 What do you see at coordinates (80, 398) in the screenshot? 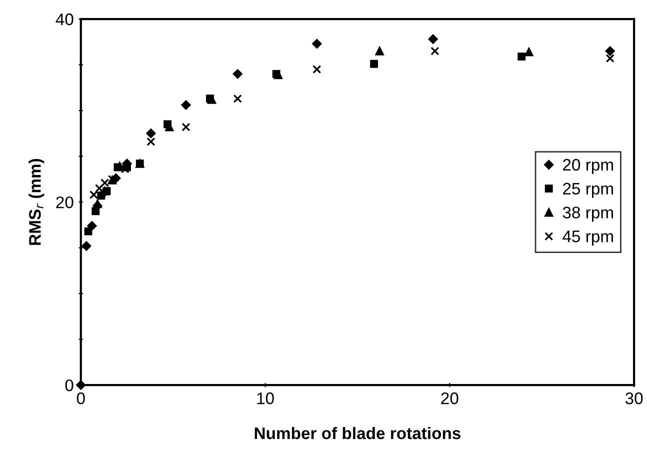
I see `x-tick-label: 0` at bounding box center [80, 398].